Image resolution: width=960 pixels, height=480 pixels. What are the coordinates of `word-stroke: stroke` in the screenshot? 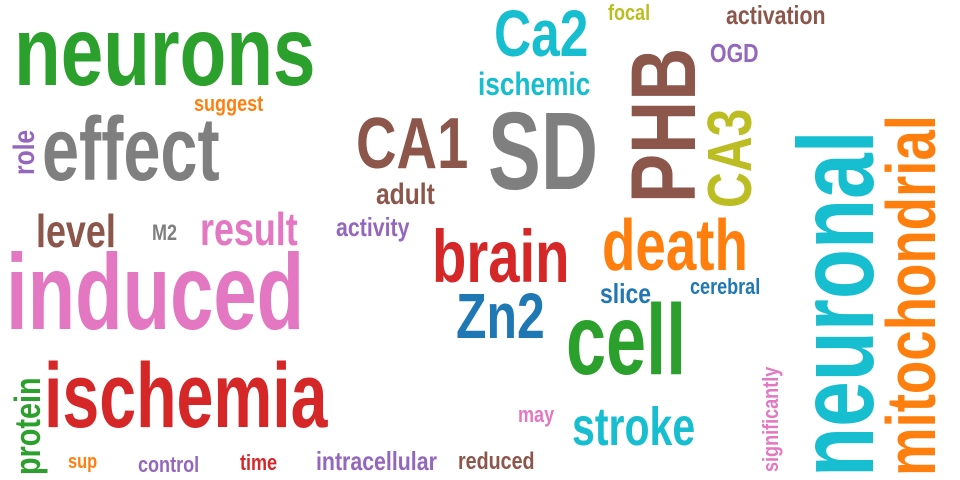 It's located at (634, 427).